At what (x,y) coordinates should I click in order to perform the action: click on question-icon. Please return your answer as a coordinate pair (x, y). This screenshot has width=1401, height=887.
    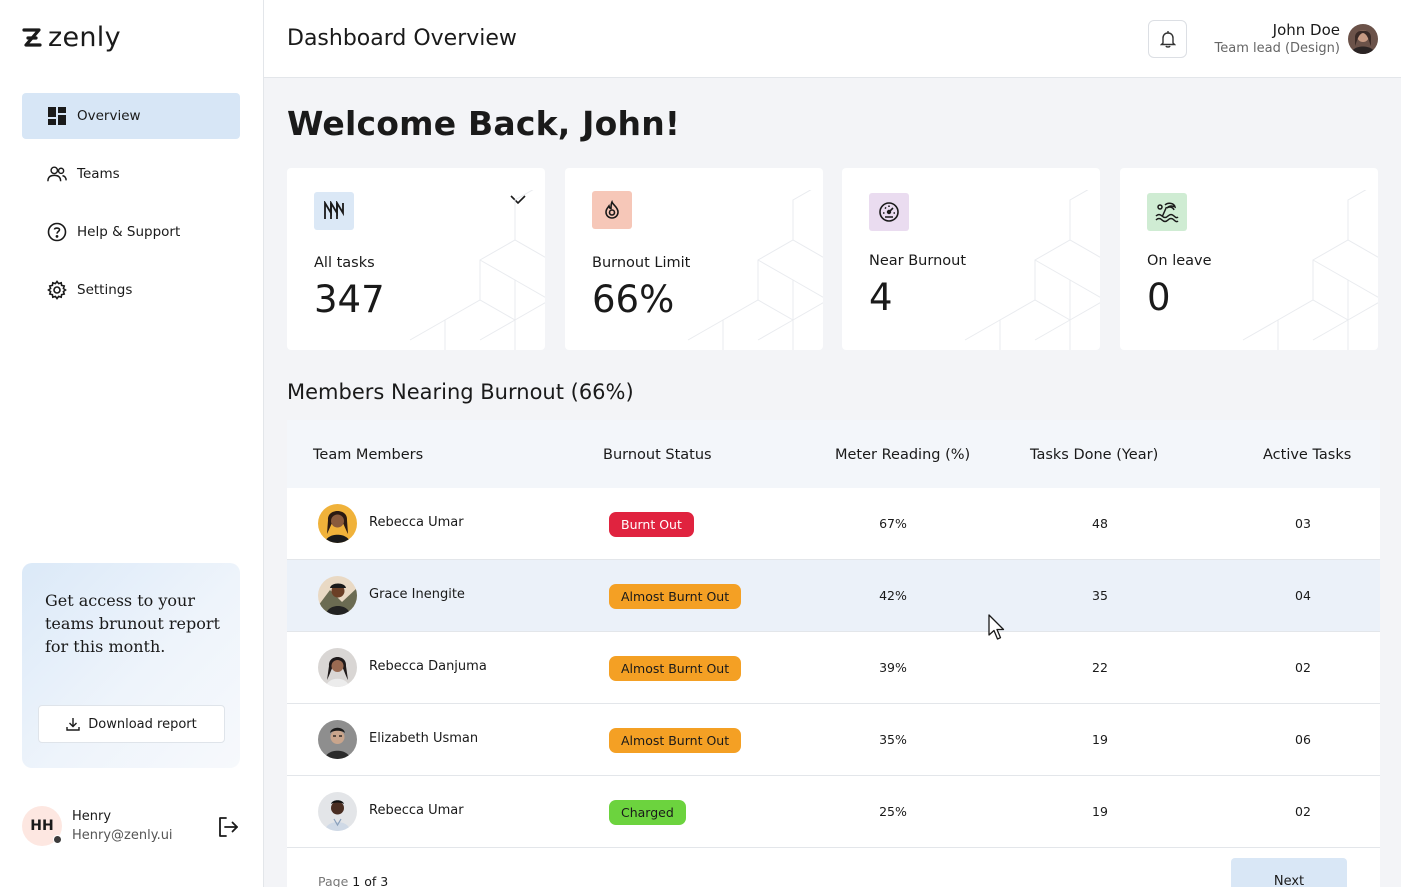
    Looking at the image, I should click on (57, 232).